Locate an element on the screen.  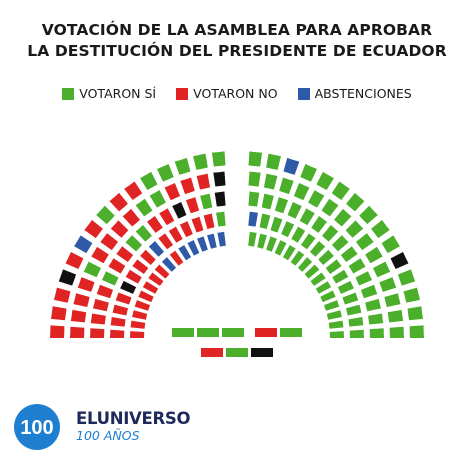
legend-label-si: VOTARON SÍ is located at coordinates (118, 93).